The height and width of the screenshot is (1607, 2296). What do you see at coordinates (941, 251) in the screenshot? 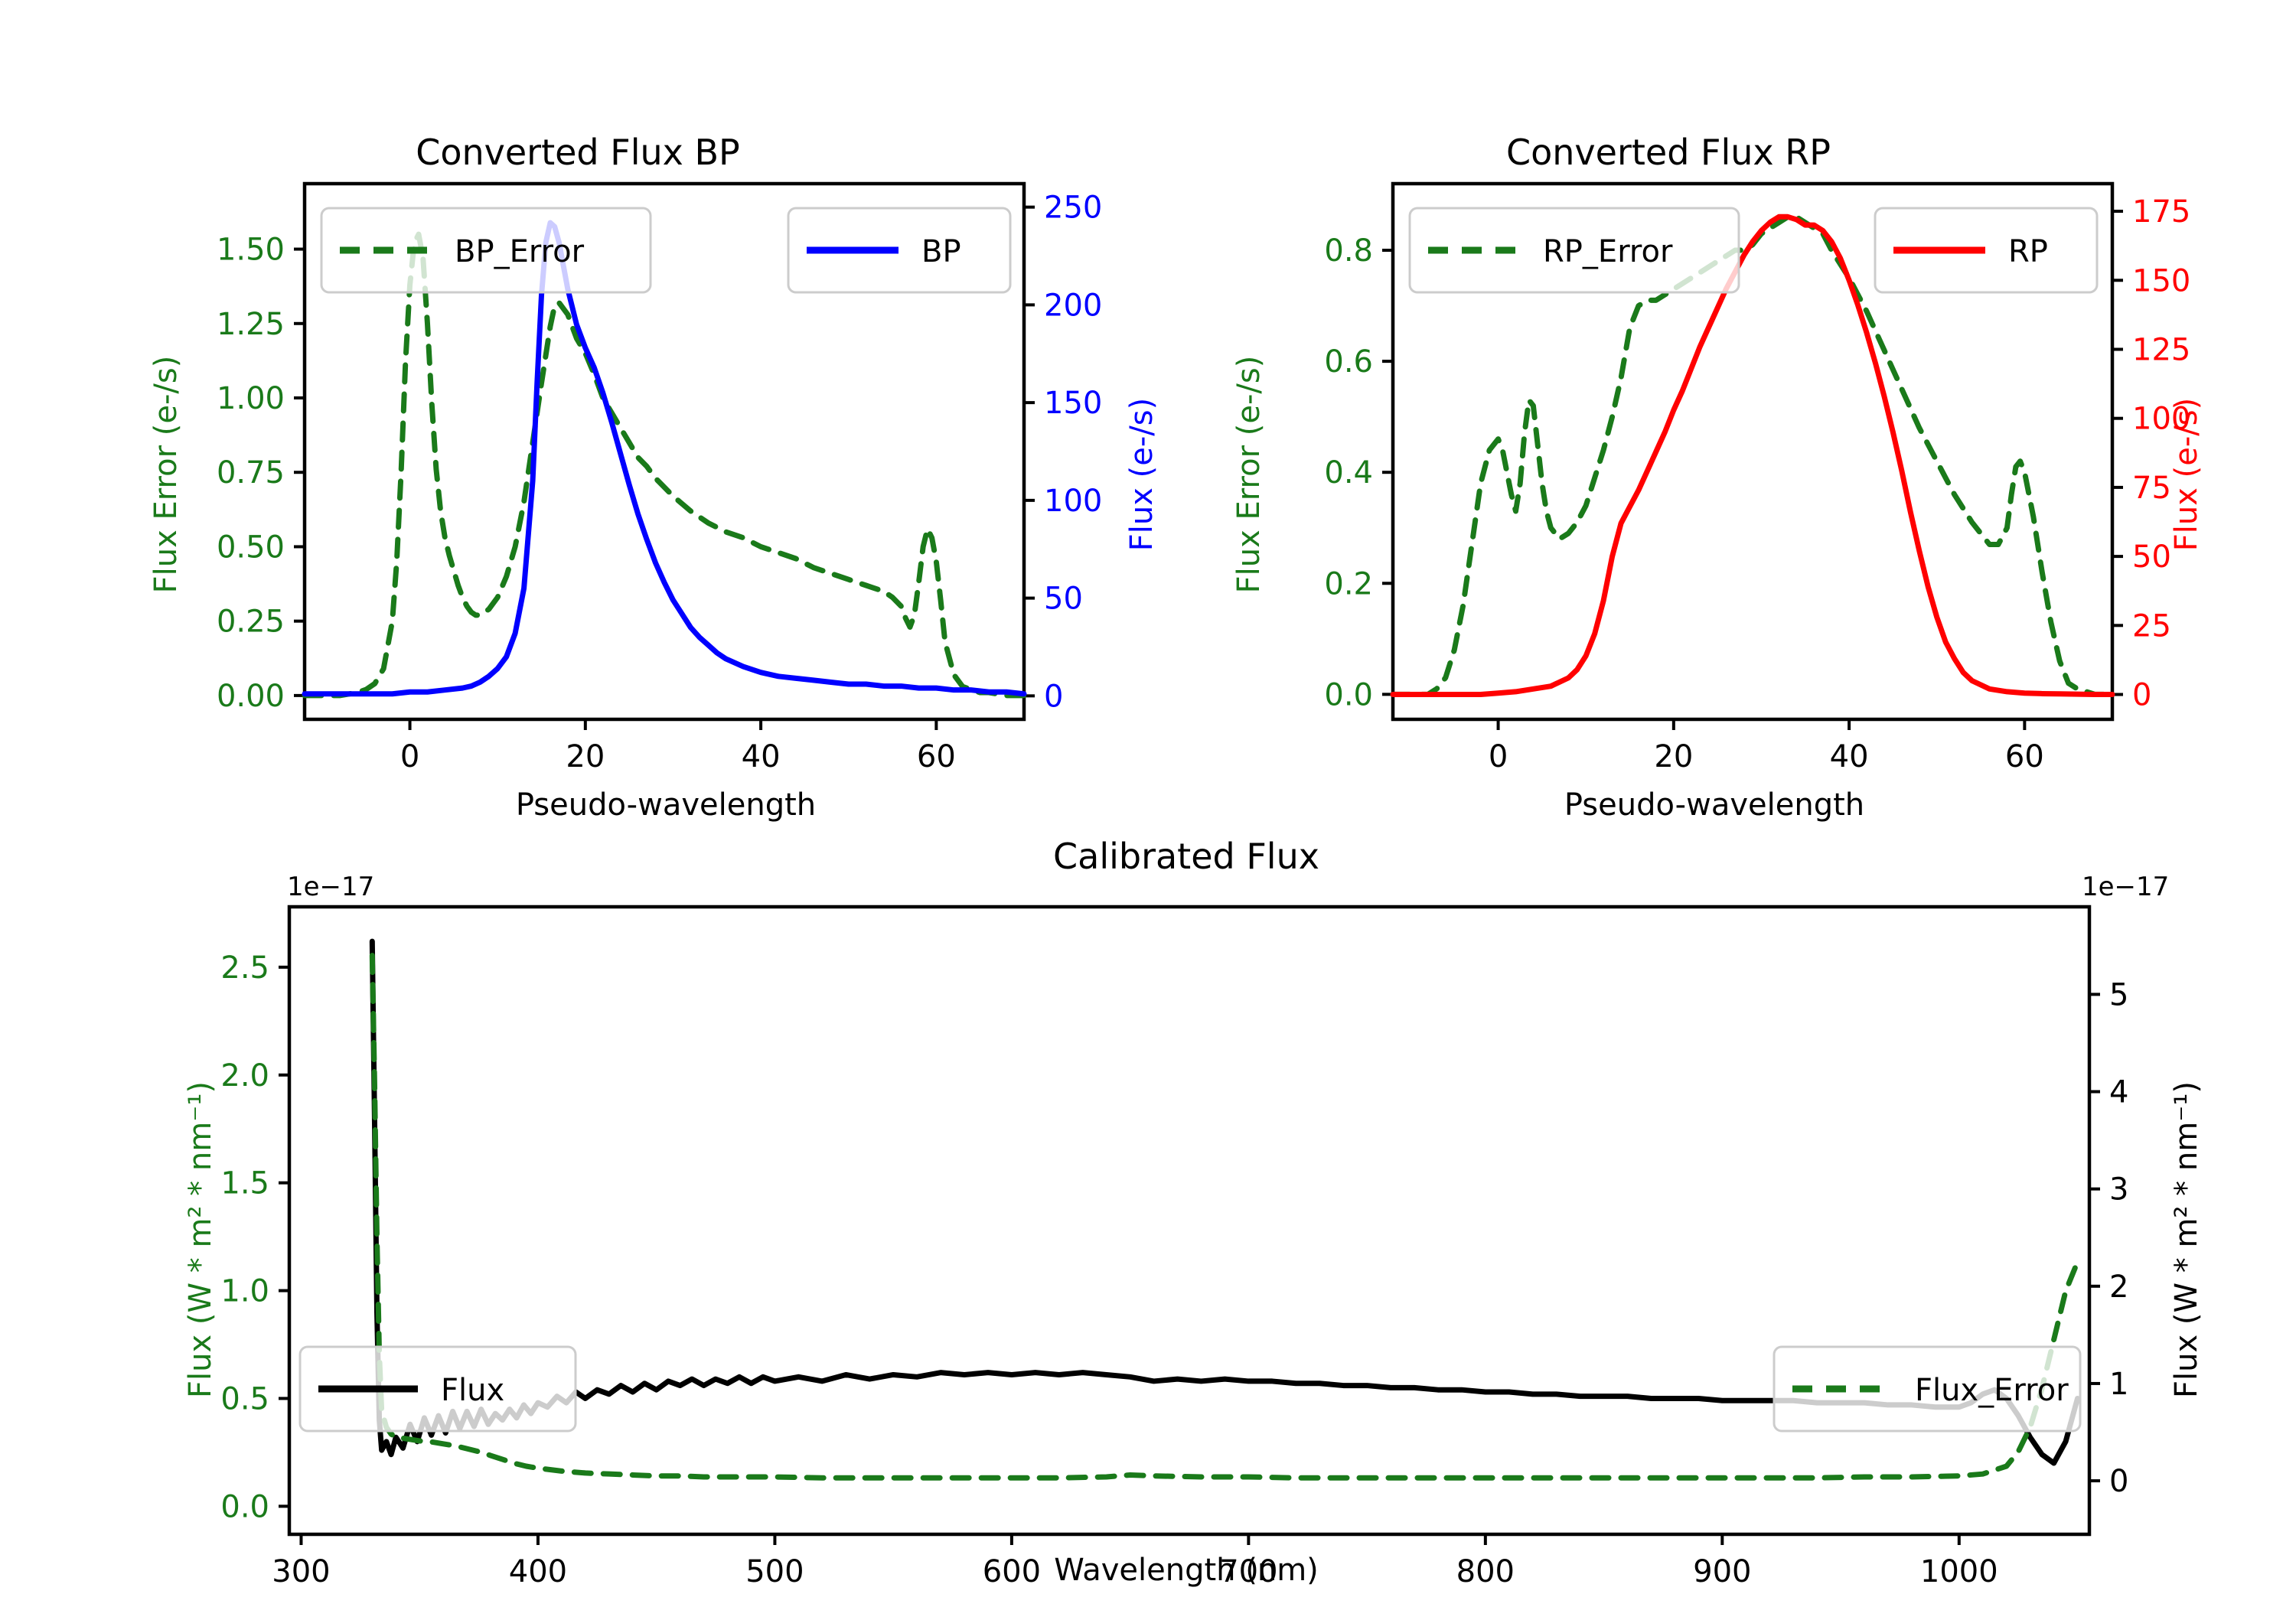
I see `legend-label-bp: BP` at bounding box center [941, 251].